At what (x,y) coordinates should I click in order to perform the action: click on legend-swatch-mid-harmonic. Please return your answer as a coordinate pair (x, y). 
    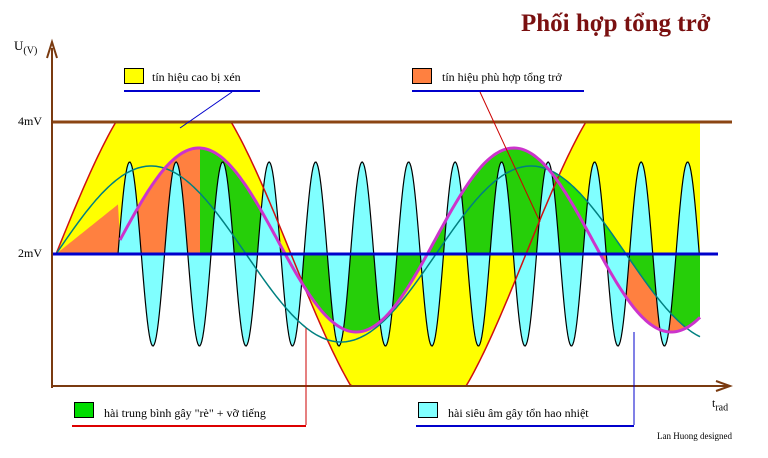
    Looking at the image, I should click on (84, 410).